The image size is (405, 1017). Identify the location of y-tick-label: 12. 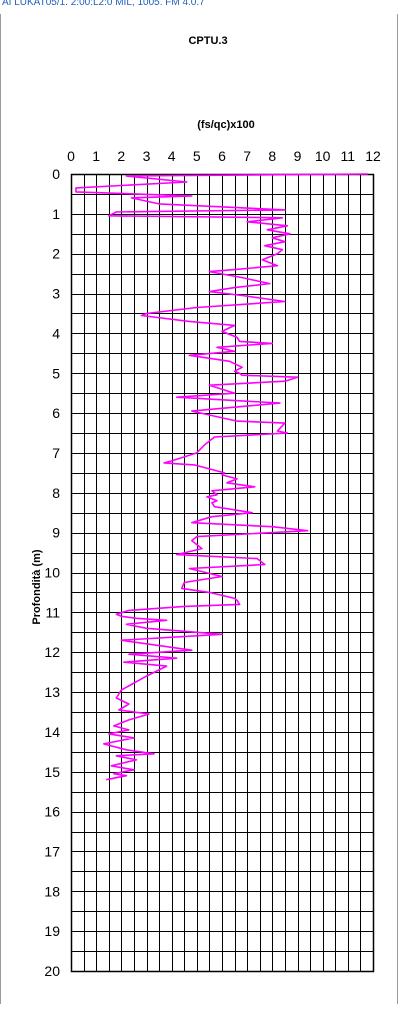
(52, 652).